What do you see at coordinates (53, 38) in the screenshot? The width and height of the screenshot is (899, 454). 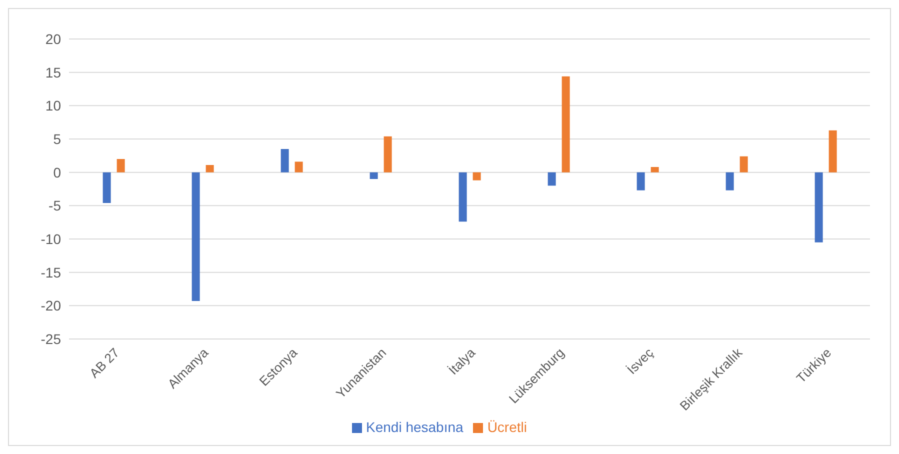 I see `y-tick-label: 20` at bounding box center [53, 38].